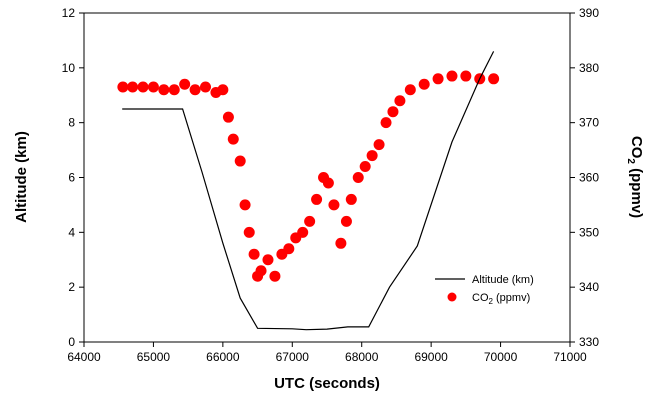 The height and width of the screenshot is (398, 653). What do you see at coordinates (484, 290) in the screenshot?
I see `legend: Altitude (km) CO2 (ppmv)` at bounding box center [484, 290].